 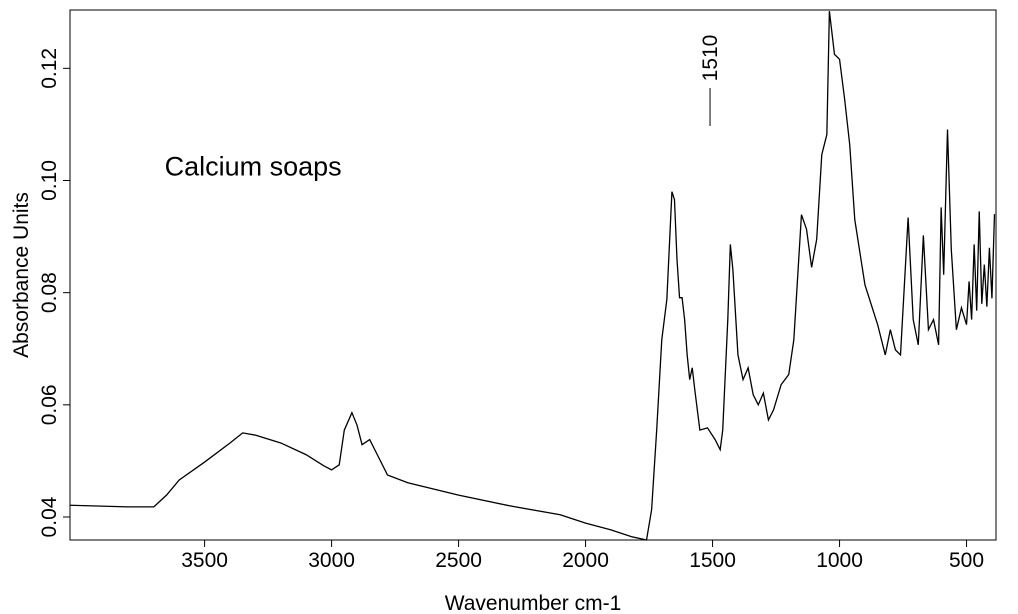 What do you see at coordinates (49, 404) in the screenshot?
I see `y-tick-label: 0.06` at bounding box center [49, 404].